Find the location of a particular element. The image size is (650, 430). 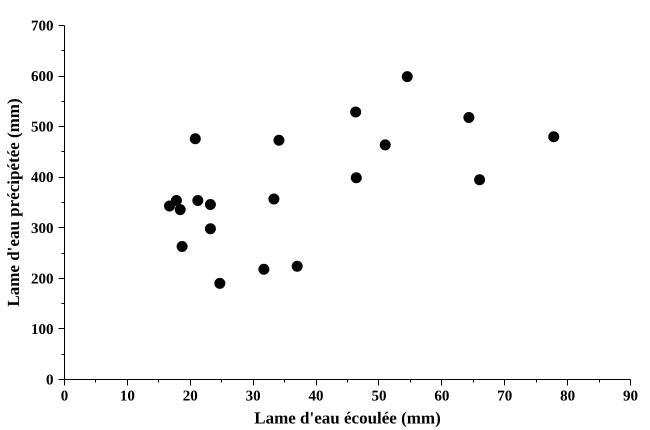

x-tick-label: 60 is located at coordinates (442, 396).